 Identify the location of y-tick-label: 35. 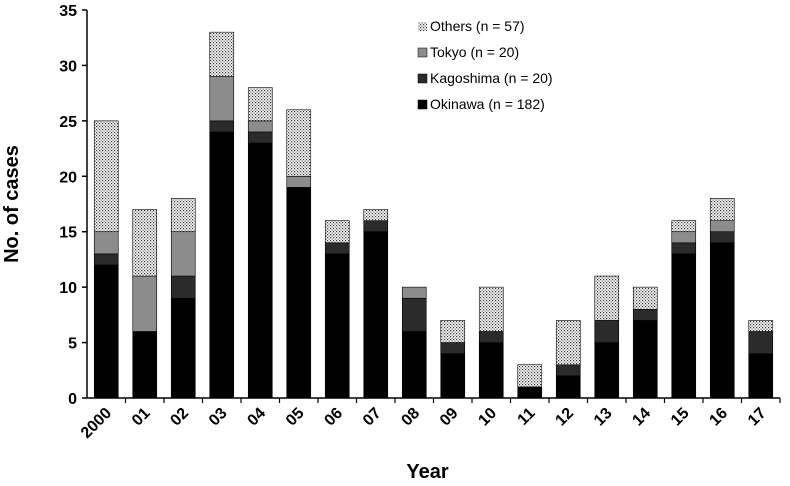
(68, 11).